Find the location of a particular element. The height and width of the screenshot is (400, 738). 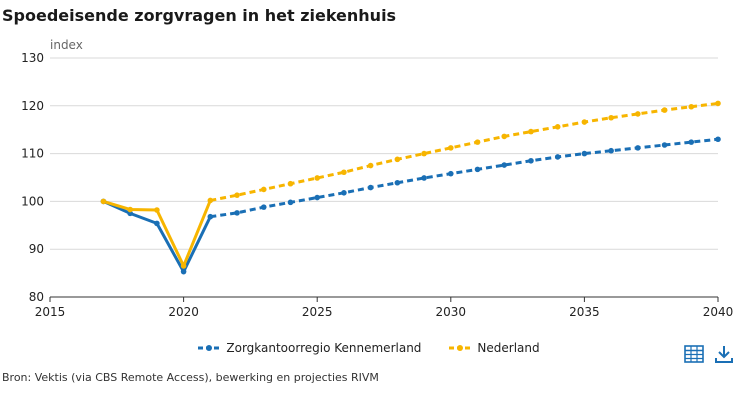

table-icon is located at coordinates (694, 354).